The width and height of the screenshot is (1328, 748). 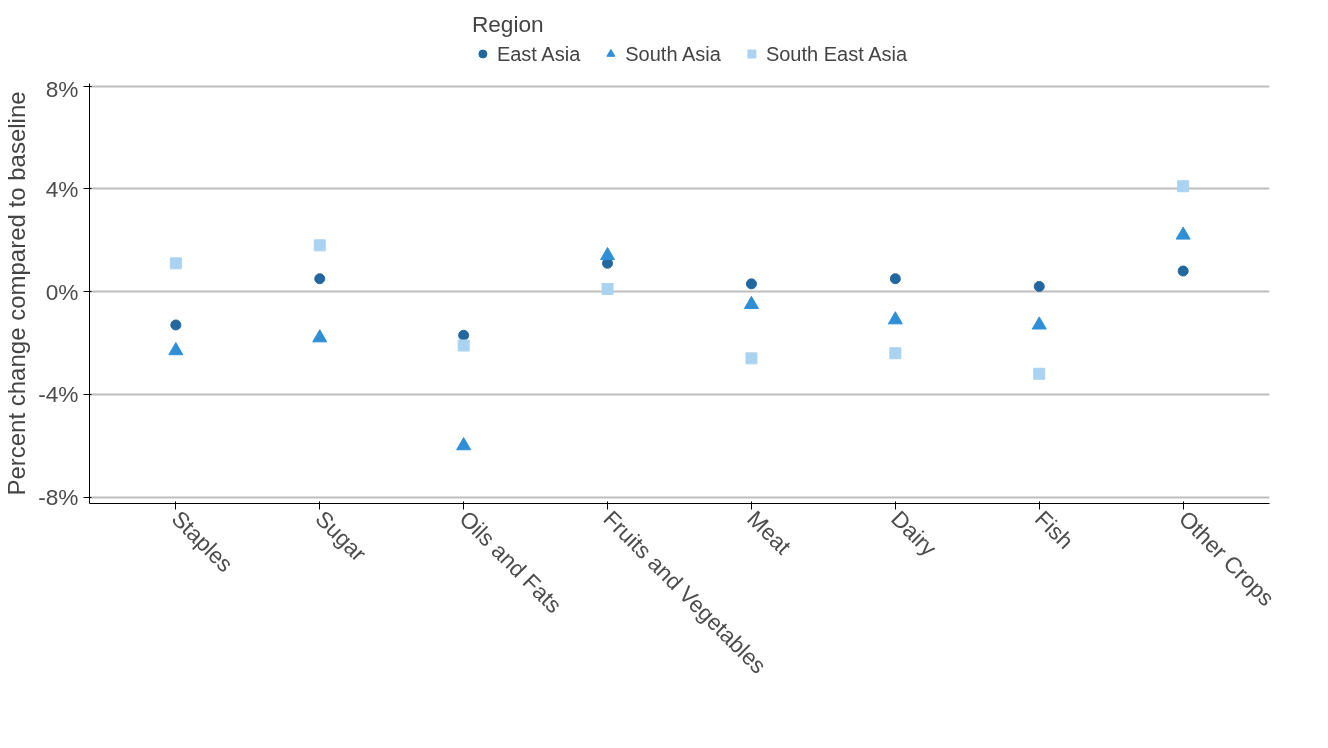 I want to click on y-tick-label: 0%, so click(x=62, y=291).